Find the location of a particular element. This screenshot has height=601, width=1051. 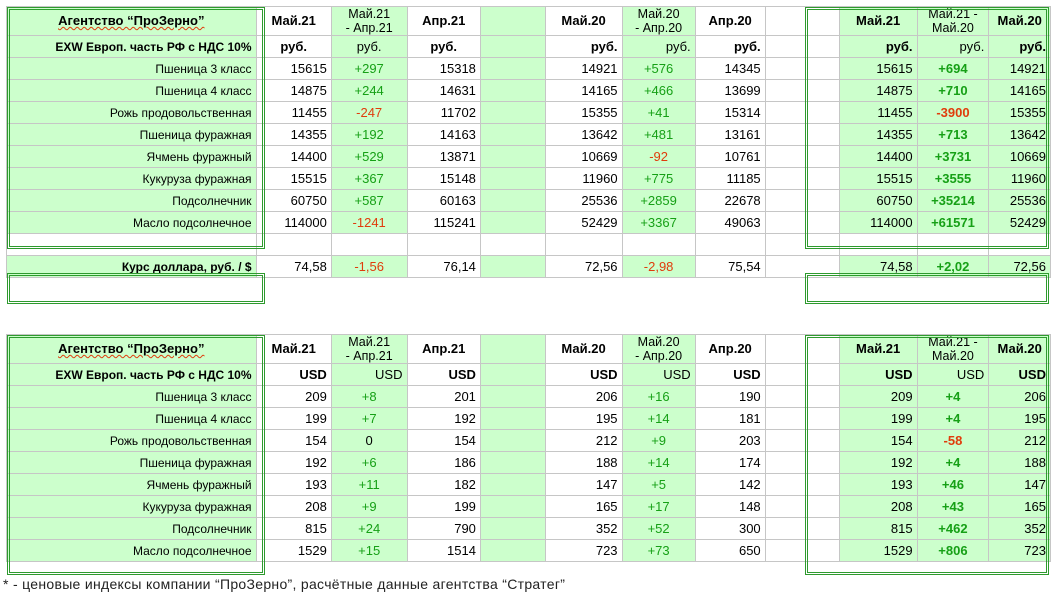

price-cell: 181 is located at coordinates (730, 418).